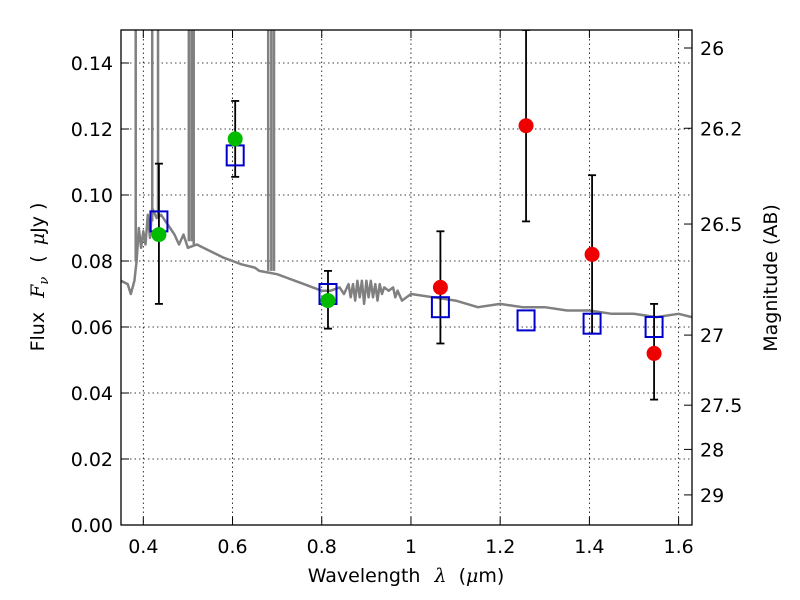 The image size is (800, 600). What do you see at coordinates (92, 64) in the screenshot?
I see `y-tick-label: 0.14` at bounding box center [92, 64].